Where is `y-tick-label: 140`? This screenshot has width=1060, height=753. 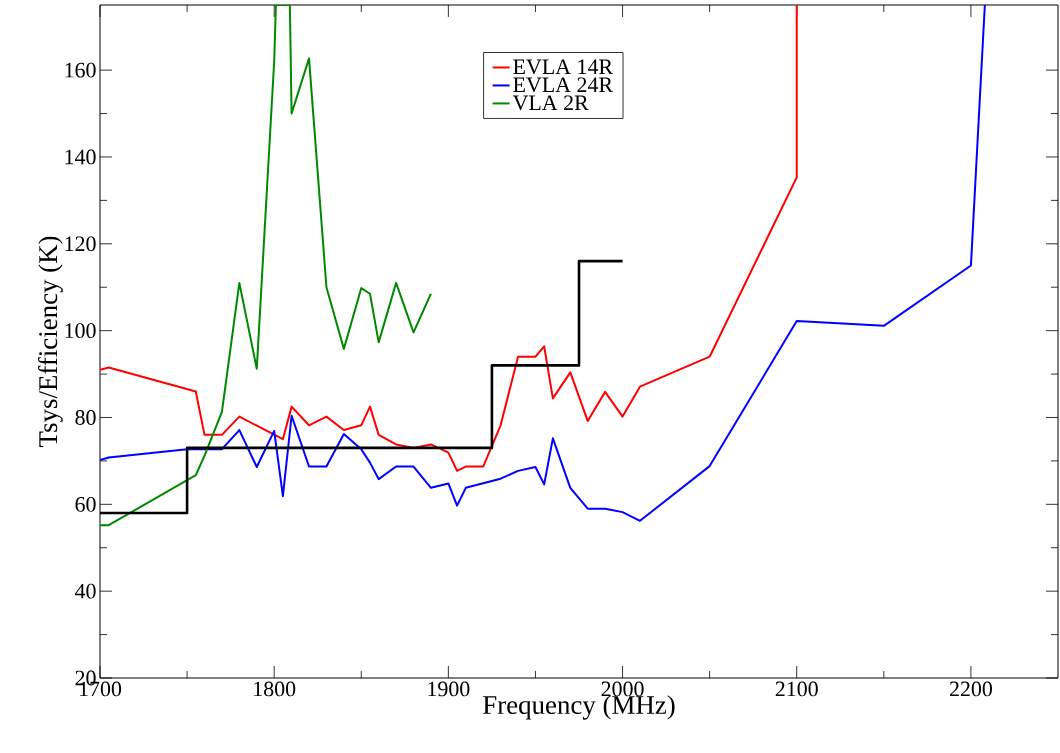 y-tick-label: 140 is located at coordinates (80, 157).